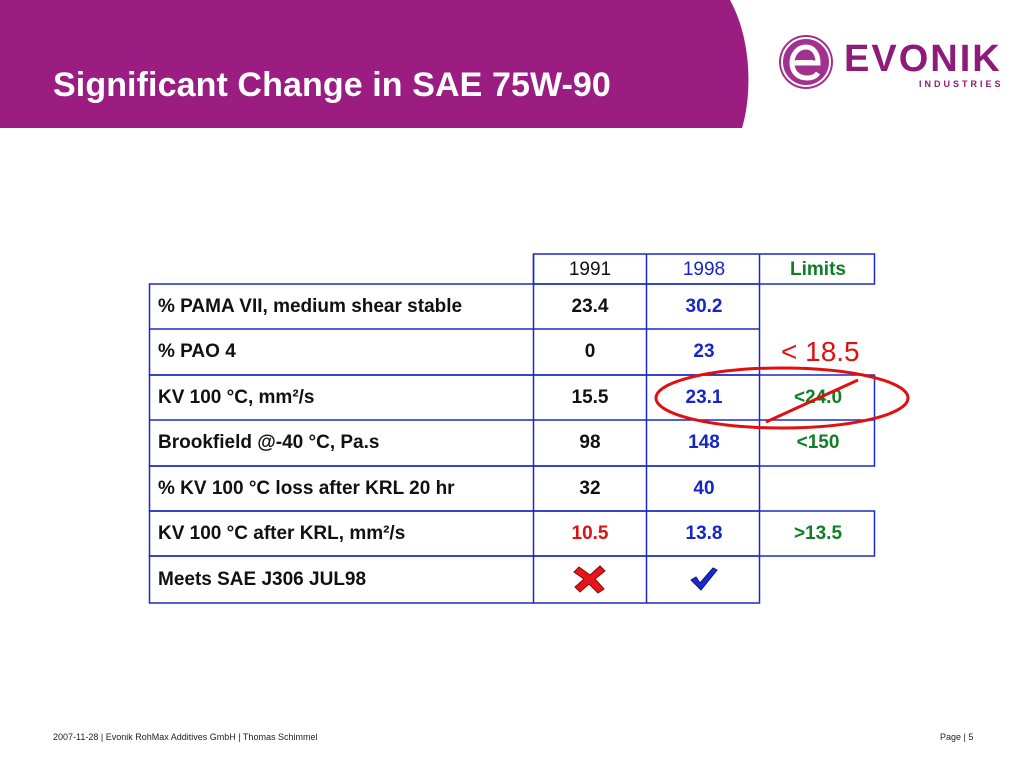  Describe the element at coordinates (590, 533) in the screenshot. I see `row-kv-after-krl-1991: 10.5` at that location.